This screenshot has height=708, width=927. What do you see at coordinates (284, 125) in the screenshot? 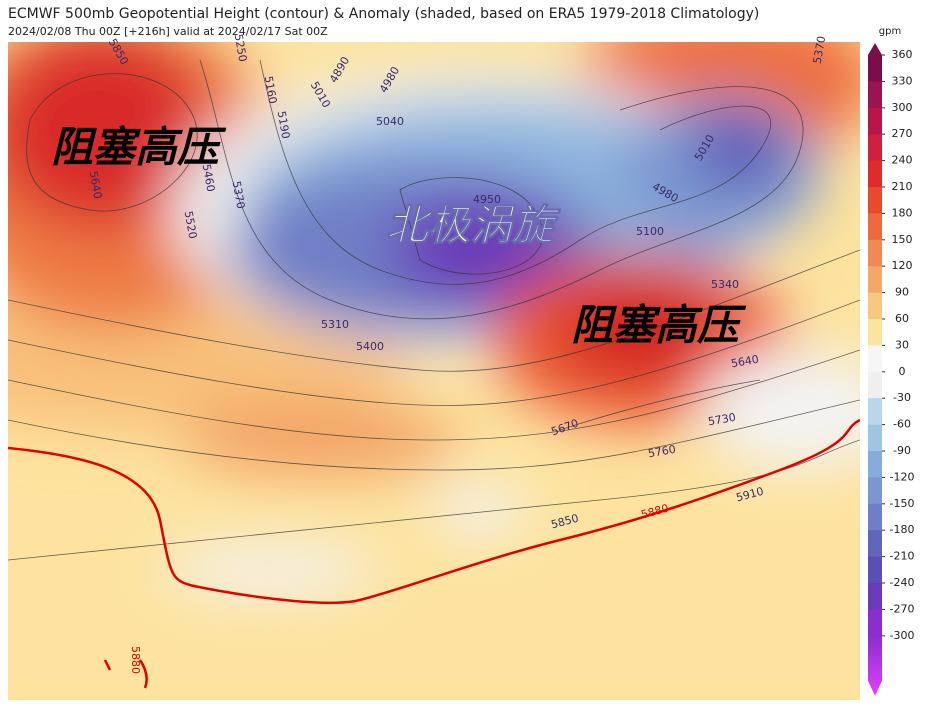
I see `contour-label: 5190` at bounding box center [284, 125].